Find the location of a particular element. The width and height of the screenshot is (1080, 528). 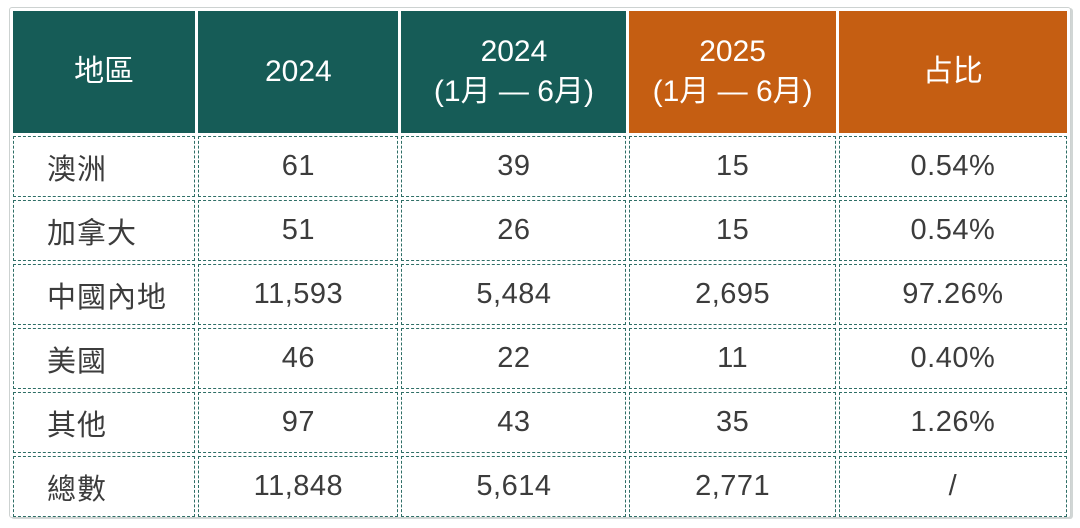

value-cell: 2,695 is located at coordinates (732, 294).